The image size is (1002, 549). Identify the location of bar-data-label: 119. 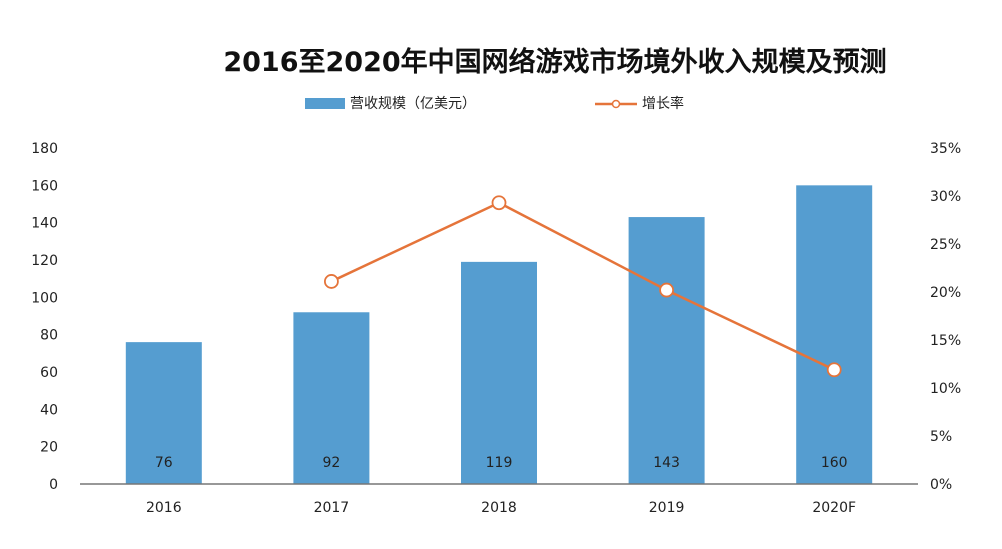
(499, 463).